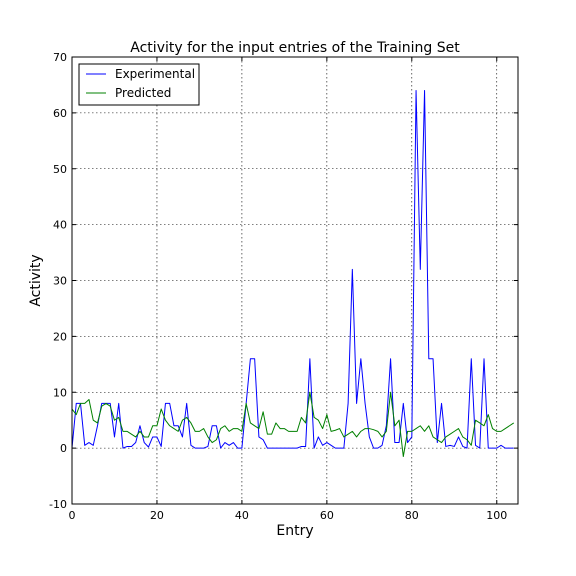 The height and width of the screenshot is (576, 576). Describe the element at coordinates (294, 531) in the screenshot. I see `x-axis-label: Entry` at that location.